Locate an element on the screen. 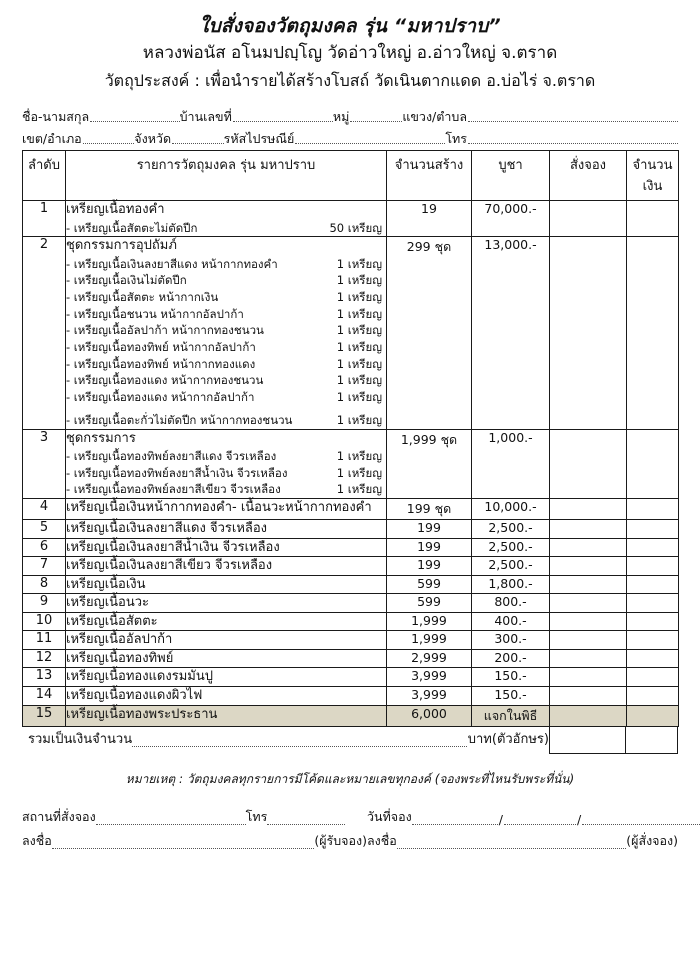  cell-item: เหรียญเนื้อเงินลงยาสีน้ำเงิน จีวรเหลือง is located at coordinates (226, 547).